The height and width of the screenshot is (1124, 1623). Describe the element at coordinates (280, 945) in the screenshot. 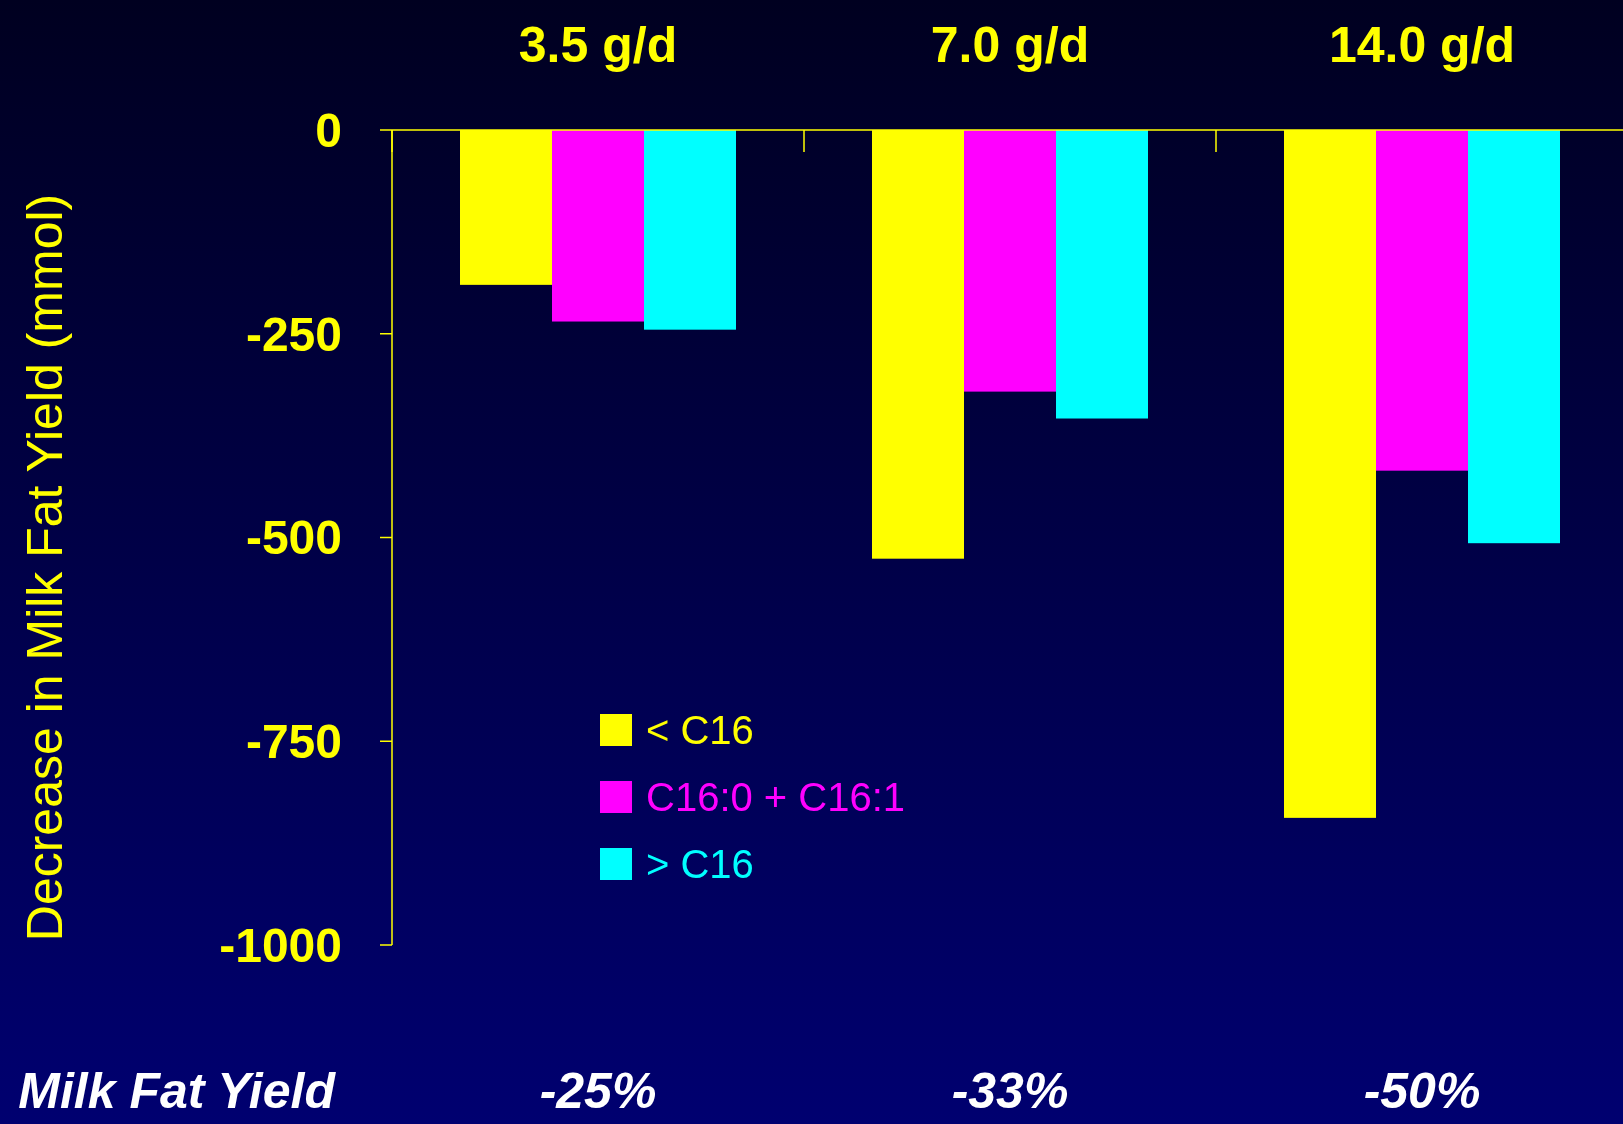

I see `y-tick-label: -1000` at that location.